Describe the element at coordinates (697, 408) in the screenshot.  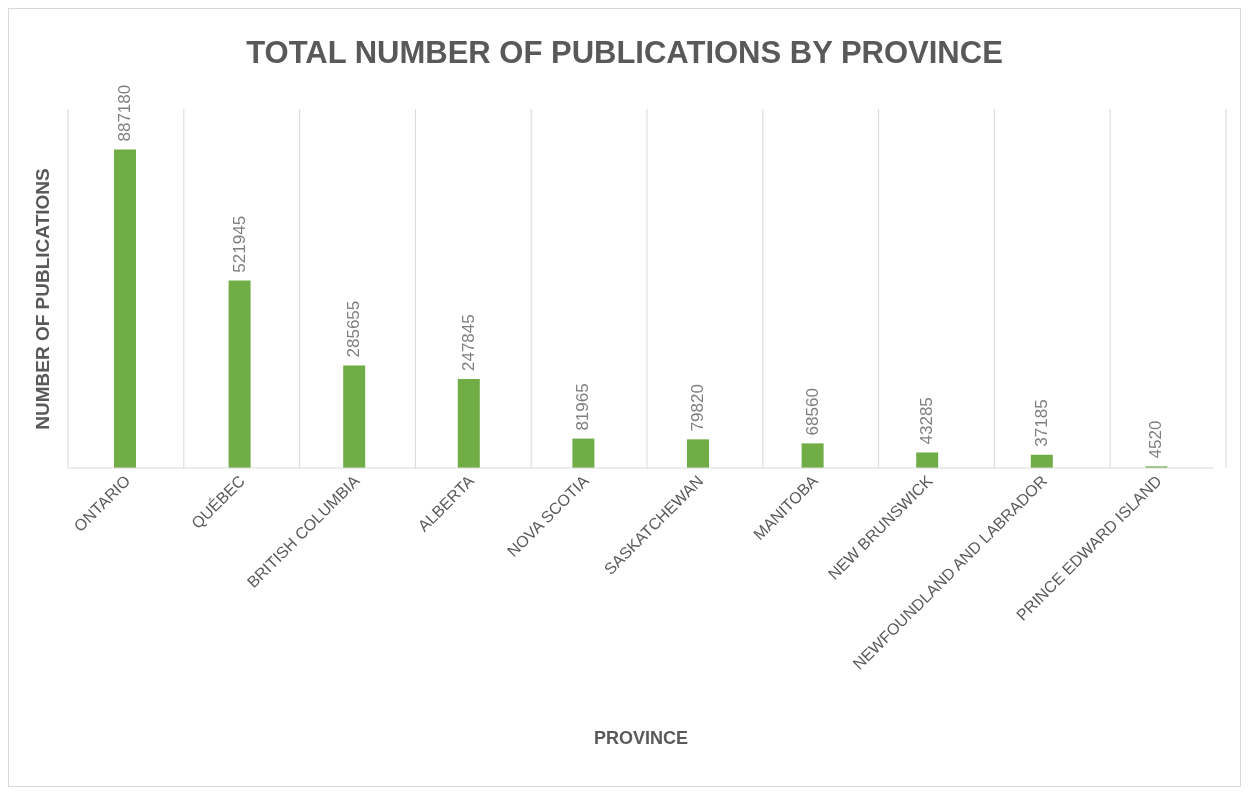
I see `data-label: 79820` at that location.